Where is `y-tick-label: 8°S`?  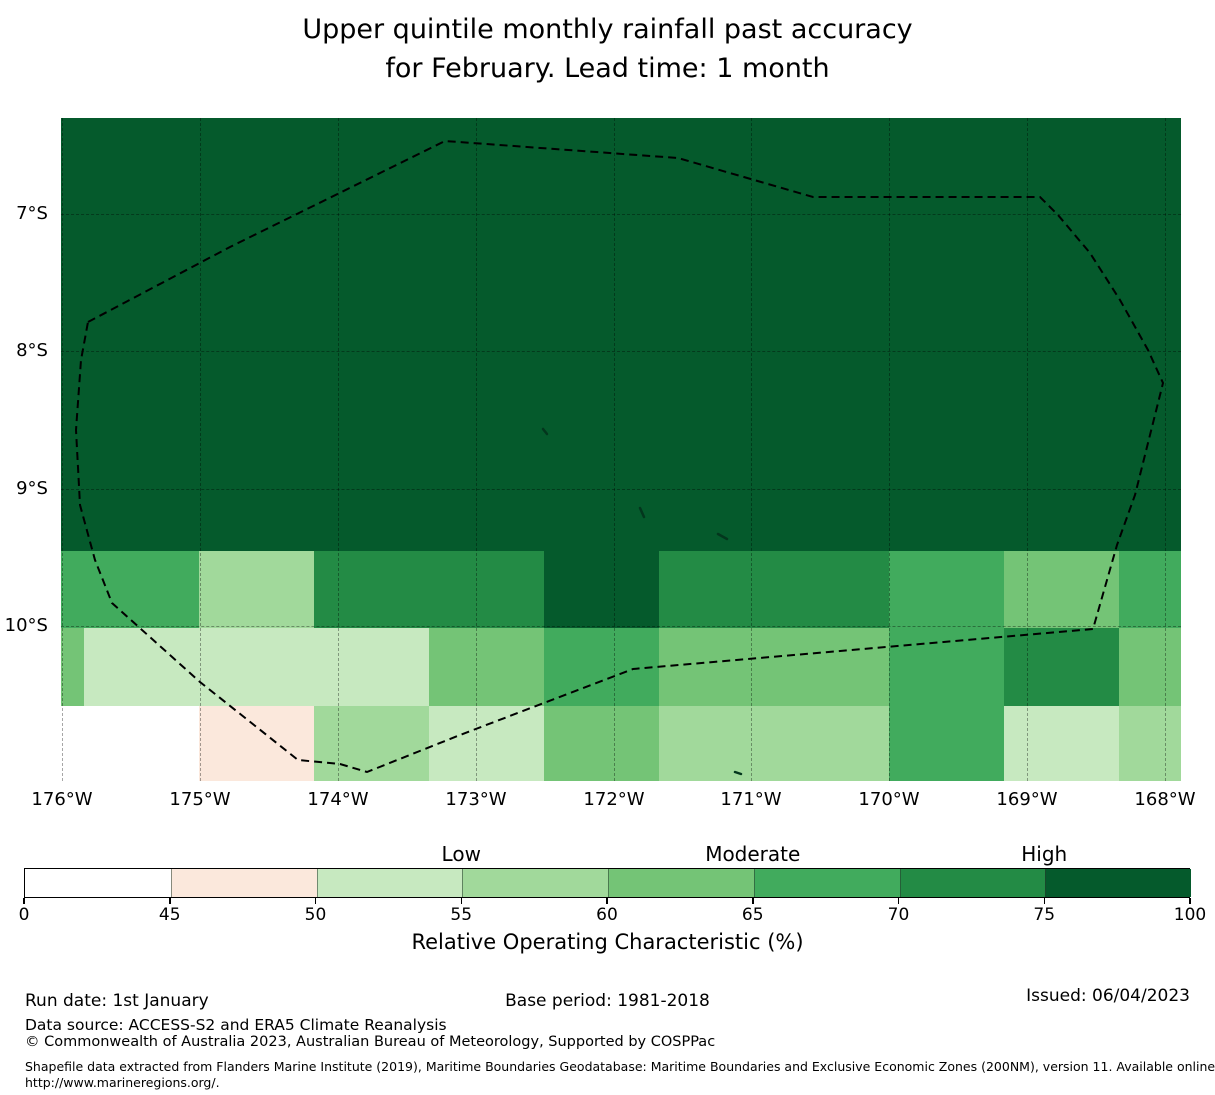 y-tick-label: 8°S is located at coordinates (32, 350).